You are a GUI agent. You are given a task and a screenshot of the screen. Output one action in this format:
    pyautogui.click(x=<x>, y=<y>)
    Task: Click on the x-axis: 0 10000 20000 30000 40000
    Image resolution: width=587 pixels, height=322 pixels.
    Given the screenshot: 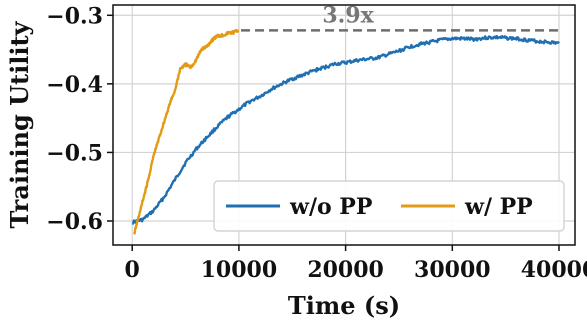 What is the action you would take?
    pyautogui.click(x=356, y=264)
    